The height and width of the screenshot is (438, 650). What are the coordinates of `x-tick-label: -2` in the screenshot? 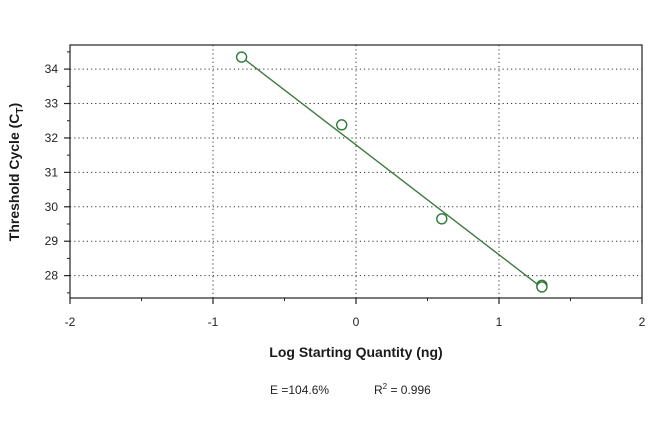 It's located at (70, 322).